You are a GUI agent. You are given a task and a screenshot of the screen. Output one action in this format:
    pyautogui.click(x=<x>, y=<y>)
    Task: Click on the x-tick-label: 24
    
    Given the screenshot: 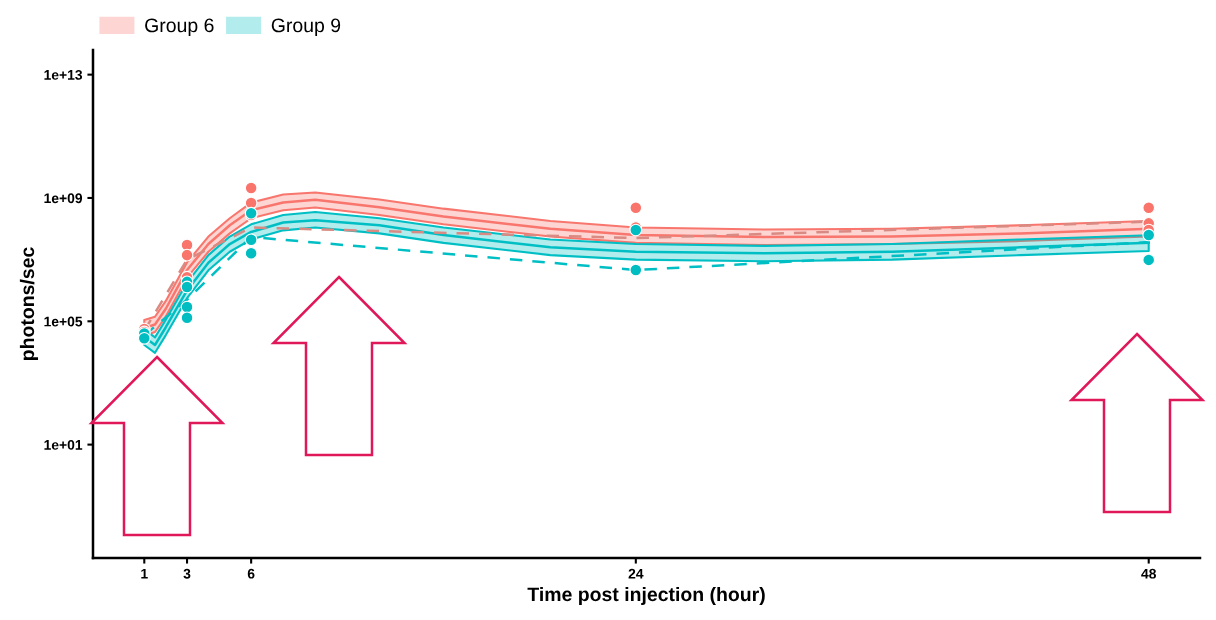 What is the action you would take?
    pyautogui.click(x=636, y=573)
    